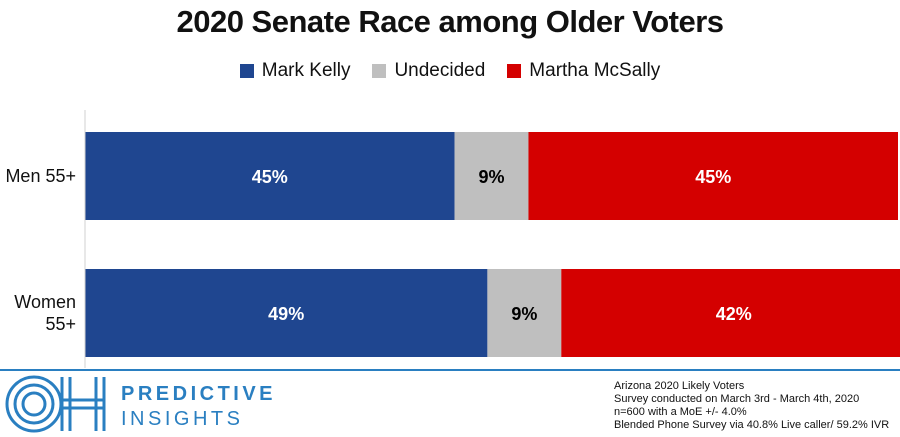  What do you see at coordinates (440, 70) in the screenshot?
I see `legend-label: Undecided` at bounding box center [440, 70].